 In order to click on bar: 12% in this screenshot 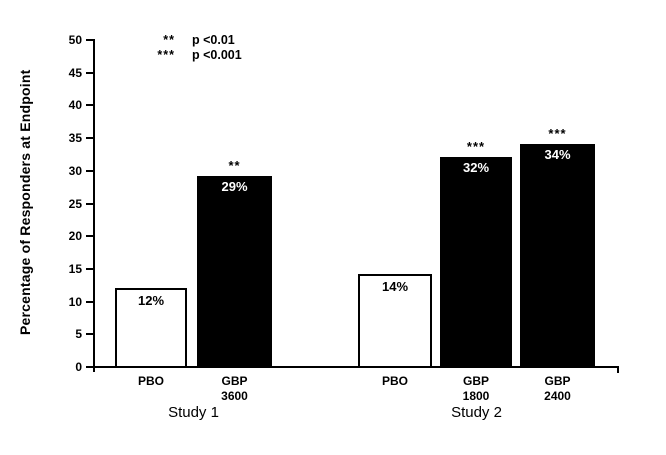, I will do `click(151, 328)`.